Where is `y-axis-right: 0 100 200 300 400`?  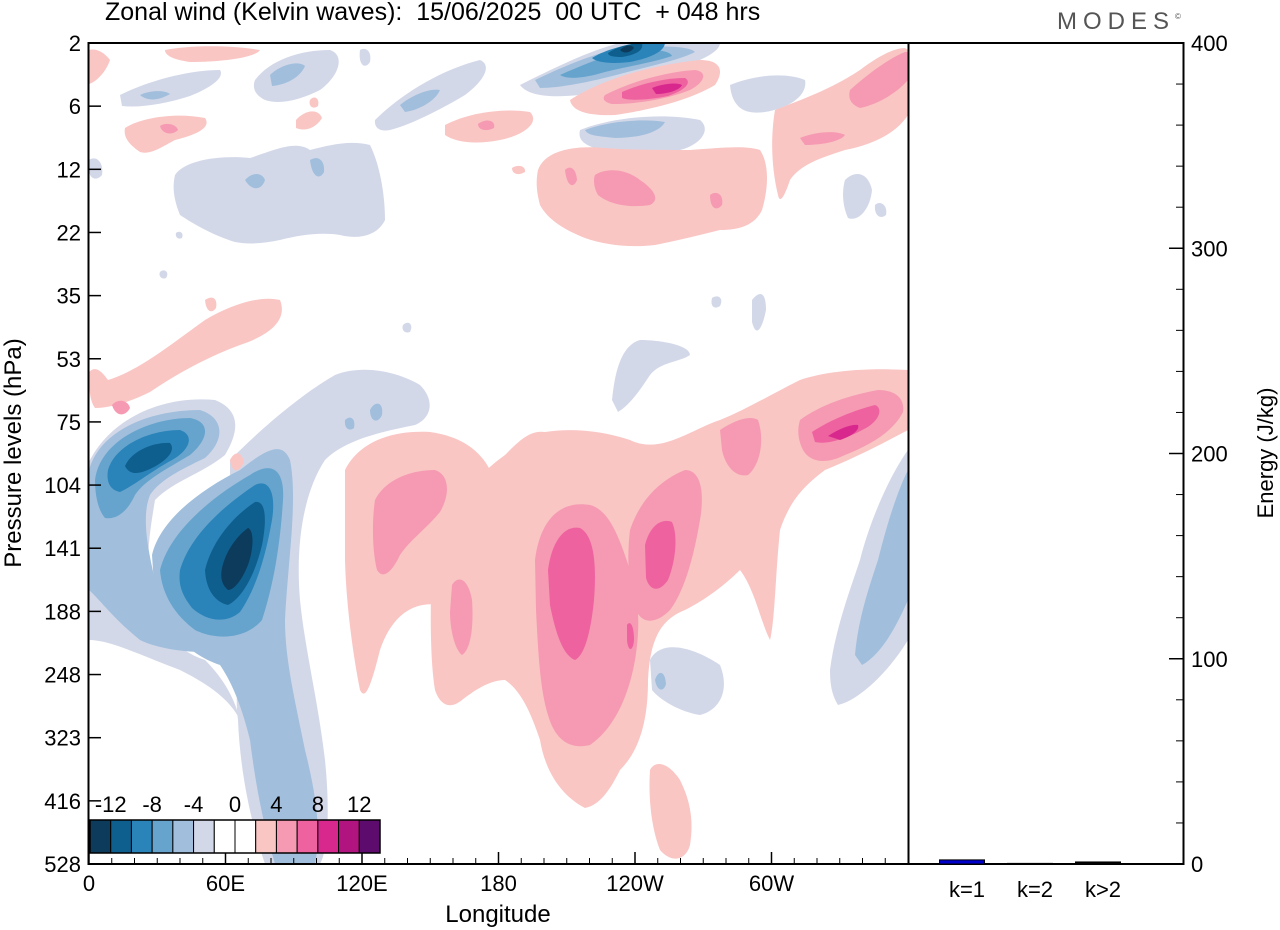 y-axis-right: 0 100 200 300 400 is located at coordinates (1198, 454).